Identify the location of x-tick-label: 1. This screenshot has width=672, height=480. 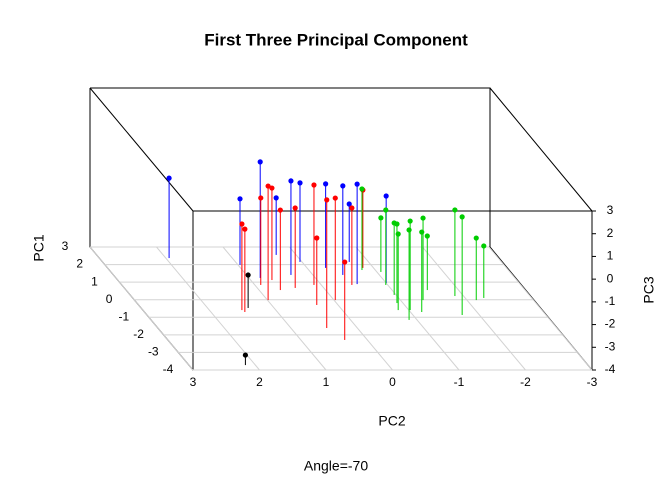
(326, 382).